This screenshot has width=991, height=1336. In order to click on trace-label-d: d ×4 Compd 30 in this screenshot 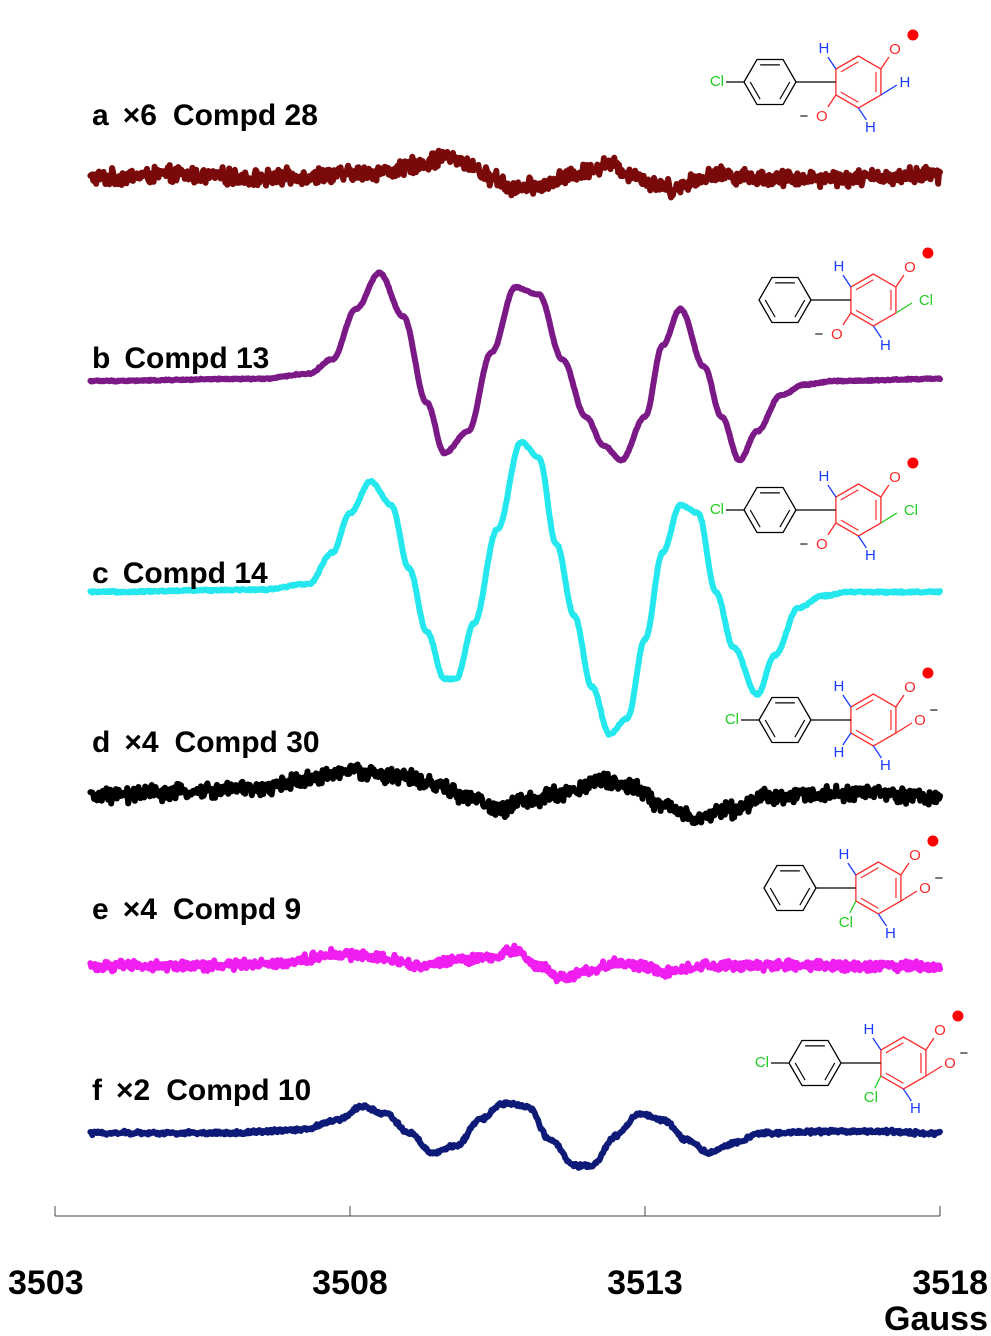, I will do `click(206, 742)`.